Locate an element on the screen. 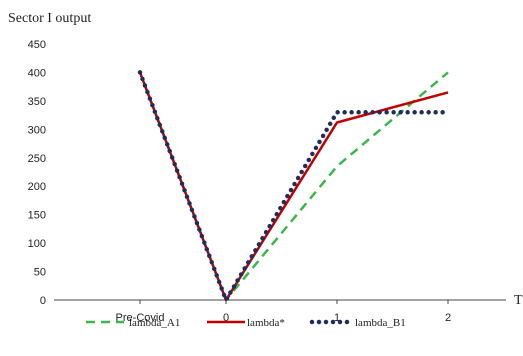  y-tick-label: 450 is located at coordinates (37, 45).